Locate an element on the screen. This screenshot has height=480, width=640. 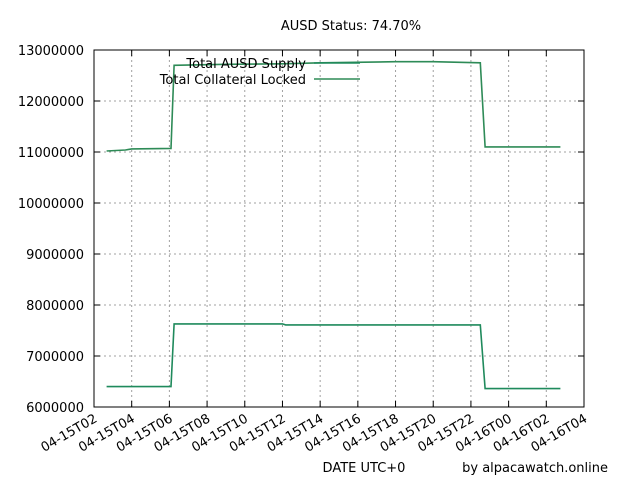
credit-text: by alpacawatch.online is located at coordinates (535, 468).